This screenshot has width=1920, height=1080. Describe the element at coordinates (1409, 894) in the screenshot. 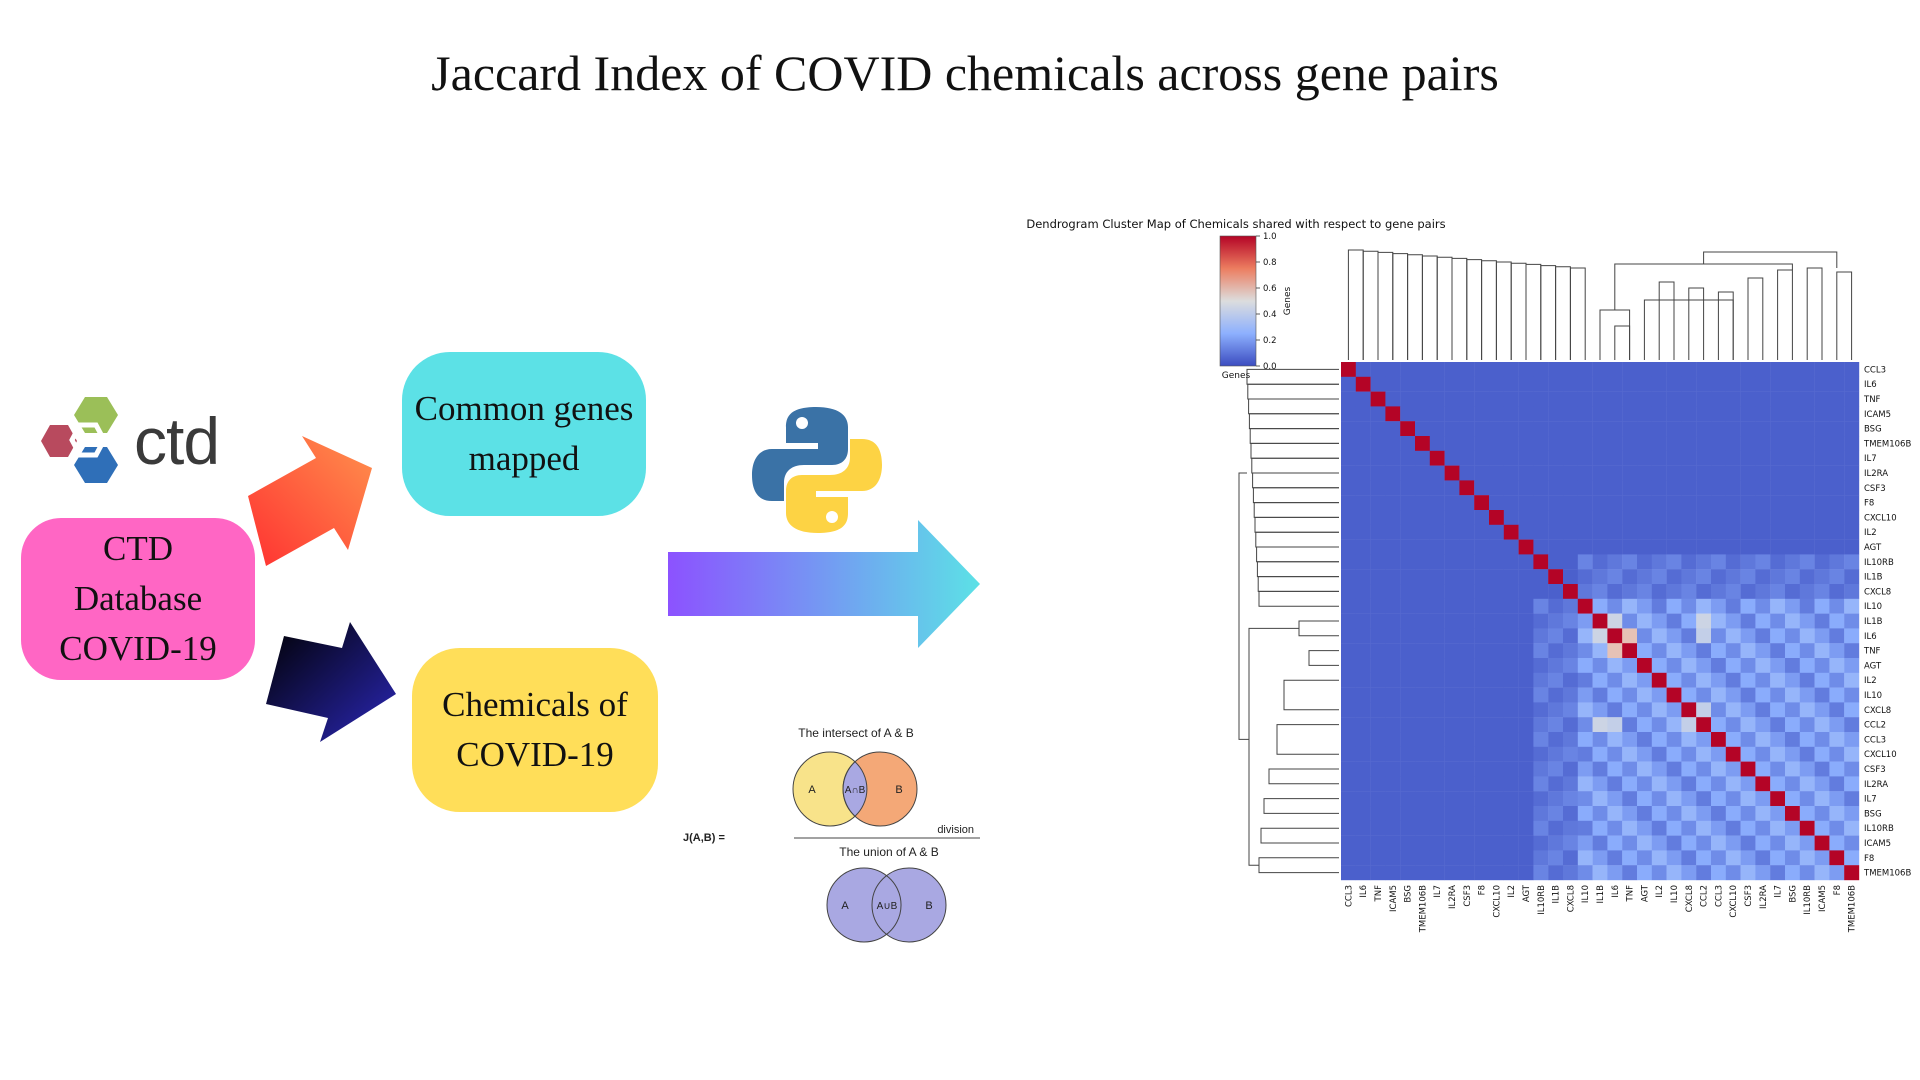

I see `col-label: BSG` at that location.